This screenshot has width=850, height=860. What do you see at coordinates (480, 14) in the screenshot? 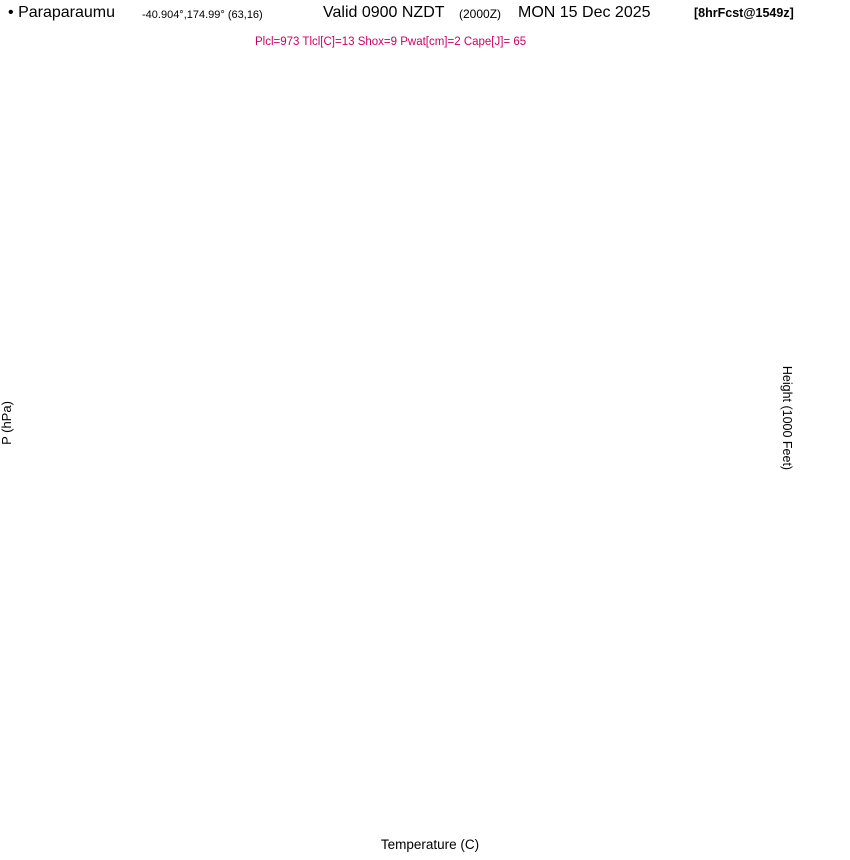
I see `valid-zulu: (2000Z)` at bounding box center [480, 14].